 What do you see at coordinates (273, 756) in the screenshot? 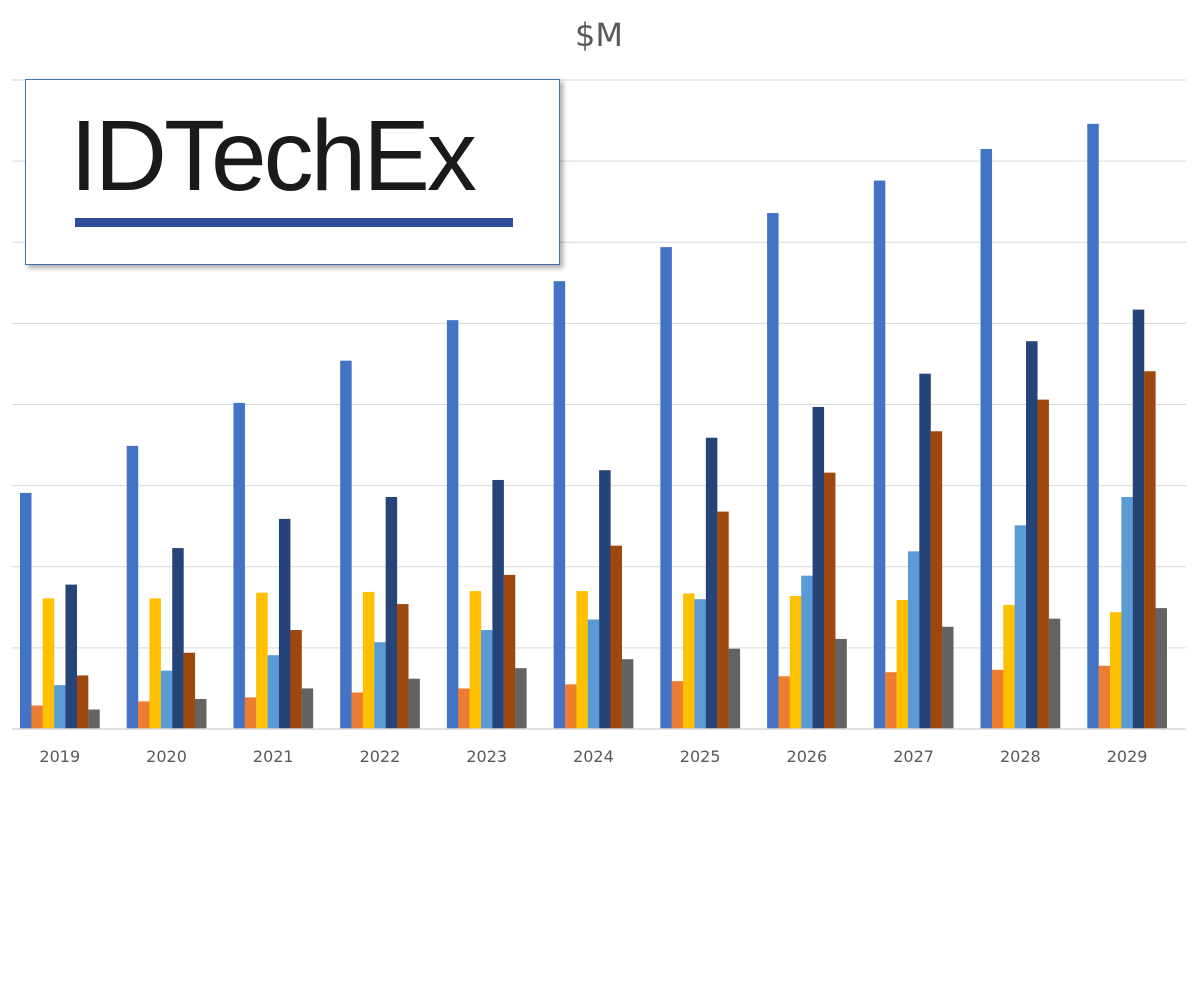
I see `x-tick-label: 2021` at bounding box center [273, 756].